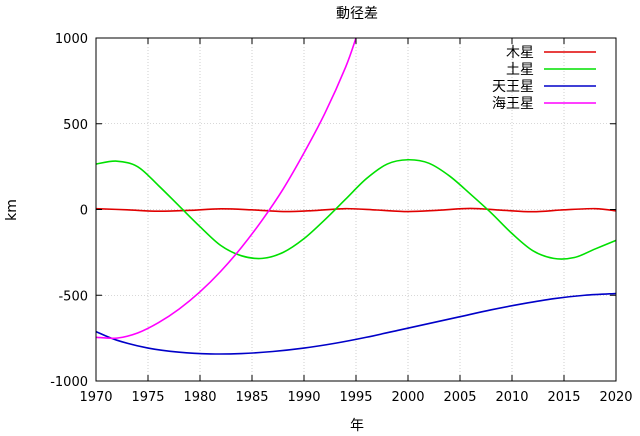 The width and height of the screenshot is (640, 436). I want to click on x-tick-label: 2010, so click(511, 397).